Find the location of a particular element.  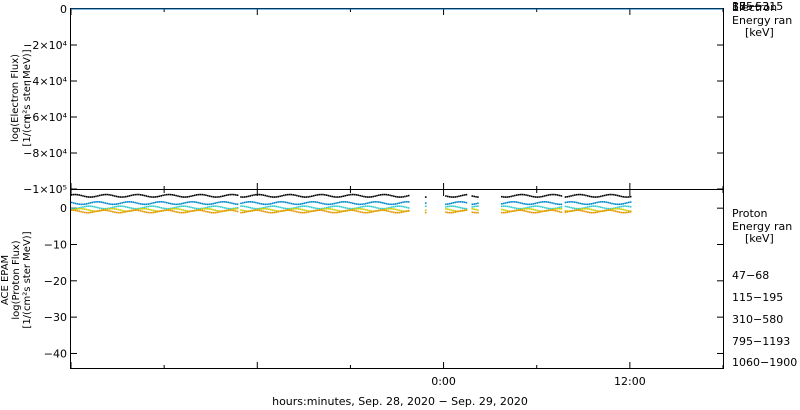

proton-series is located at coordinates (351, 203).